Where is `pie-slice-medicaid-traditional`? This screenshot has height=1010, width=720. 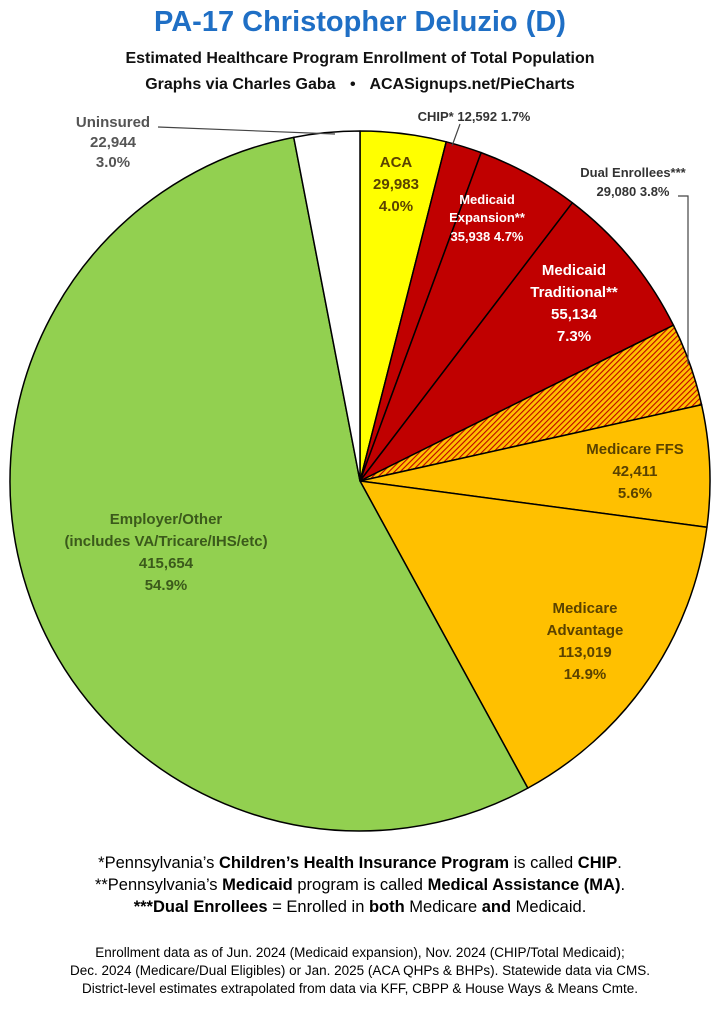 pie-slice-medicaid-traditional is located at coordinates (517, 342).